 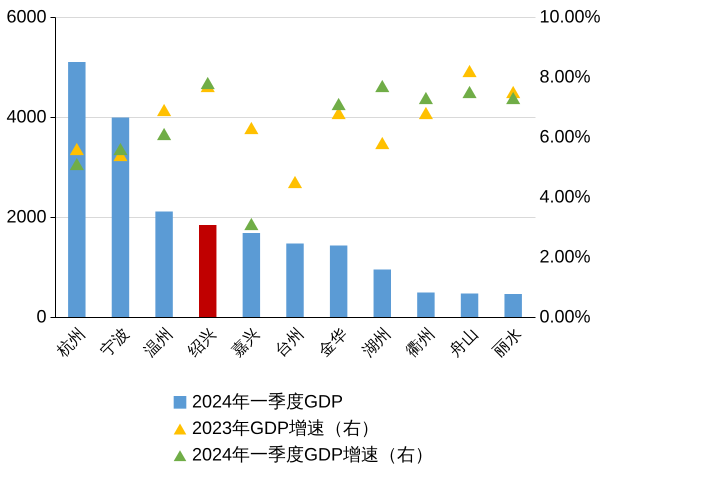 I want to click on y2-tick-label: 2.00%, so click(x=565, y=256).